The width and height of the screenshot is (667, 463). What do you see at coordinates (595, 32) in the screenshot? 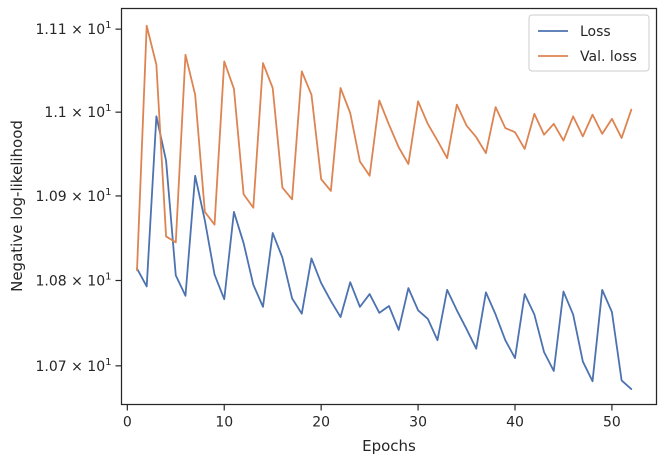
I see `legend-label-loss: Loss` at bounding box center [595, 32].